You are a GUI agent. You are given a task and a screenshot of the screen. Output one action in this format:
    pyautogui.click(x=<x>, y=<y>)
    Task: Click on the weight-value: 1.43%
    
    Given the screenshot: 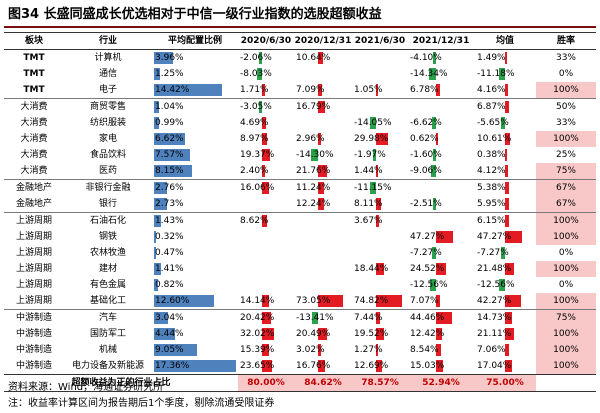 What is the action you would take?
    pyautogui.click(x=169, y=221)
    